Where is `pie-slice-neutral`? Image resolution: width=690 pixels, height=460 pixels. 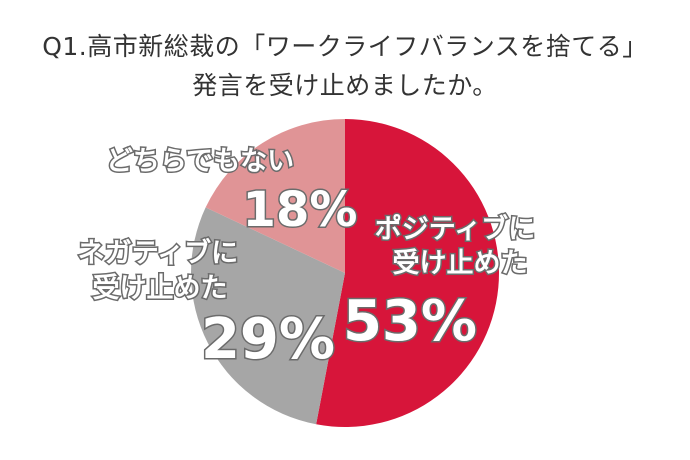
pie-slice-neutral is located at coordinates (275, 196).